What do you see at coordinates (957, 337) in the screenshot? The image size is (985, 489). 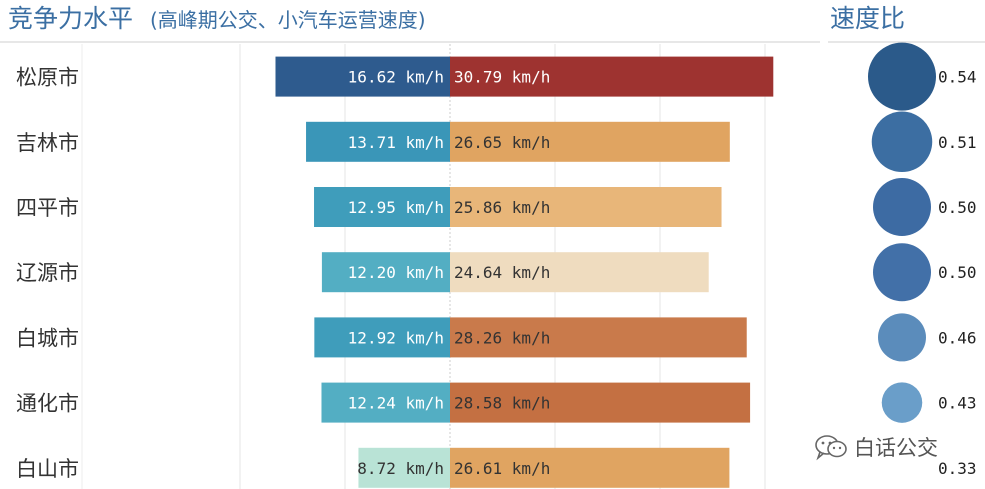 I see `speed-ratio-label: 0.46` at bounding box center [957, 337].